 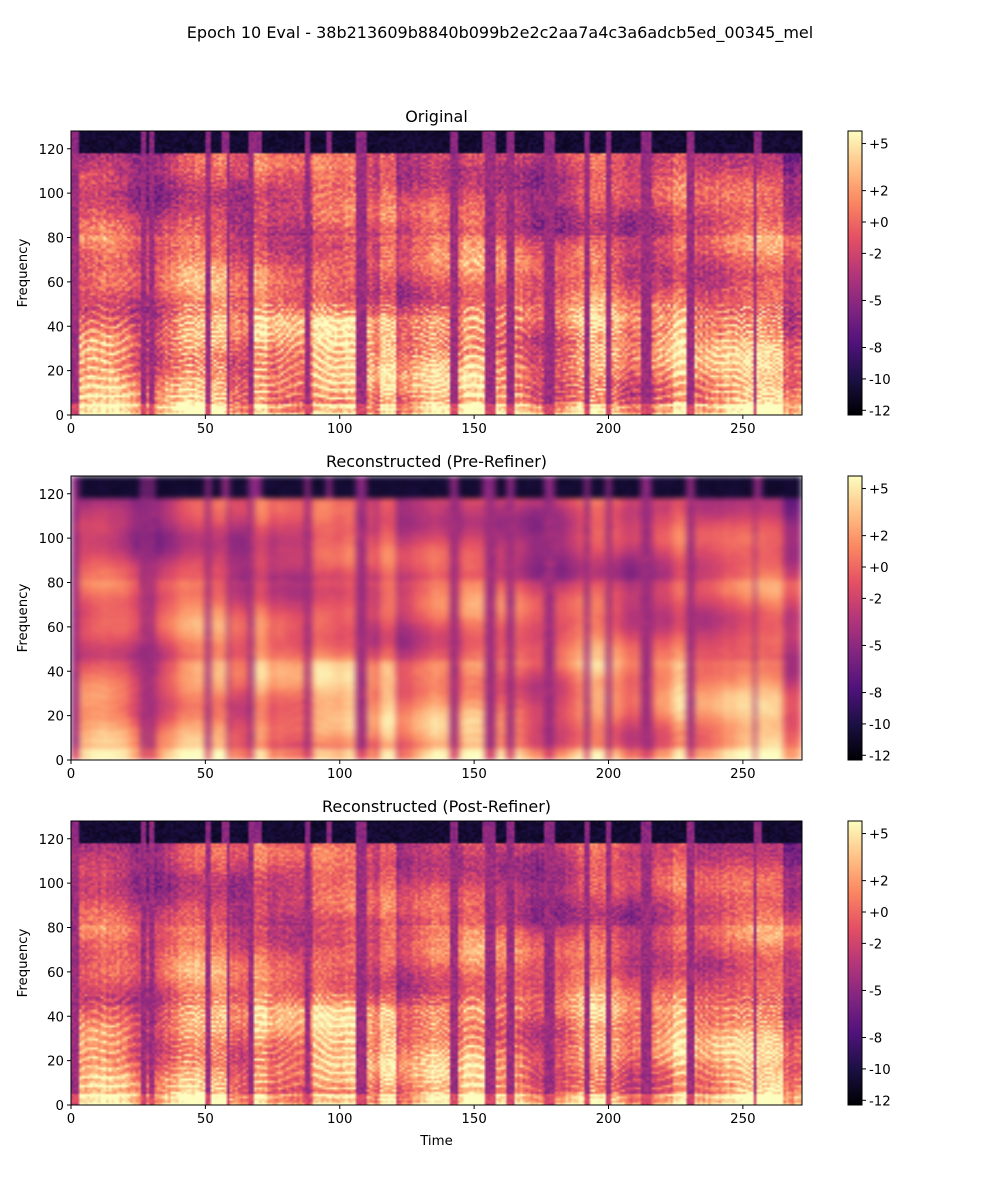 I want to click on panel-title: Original, so click(x=436, y=116).